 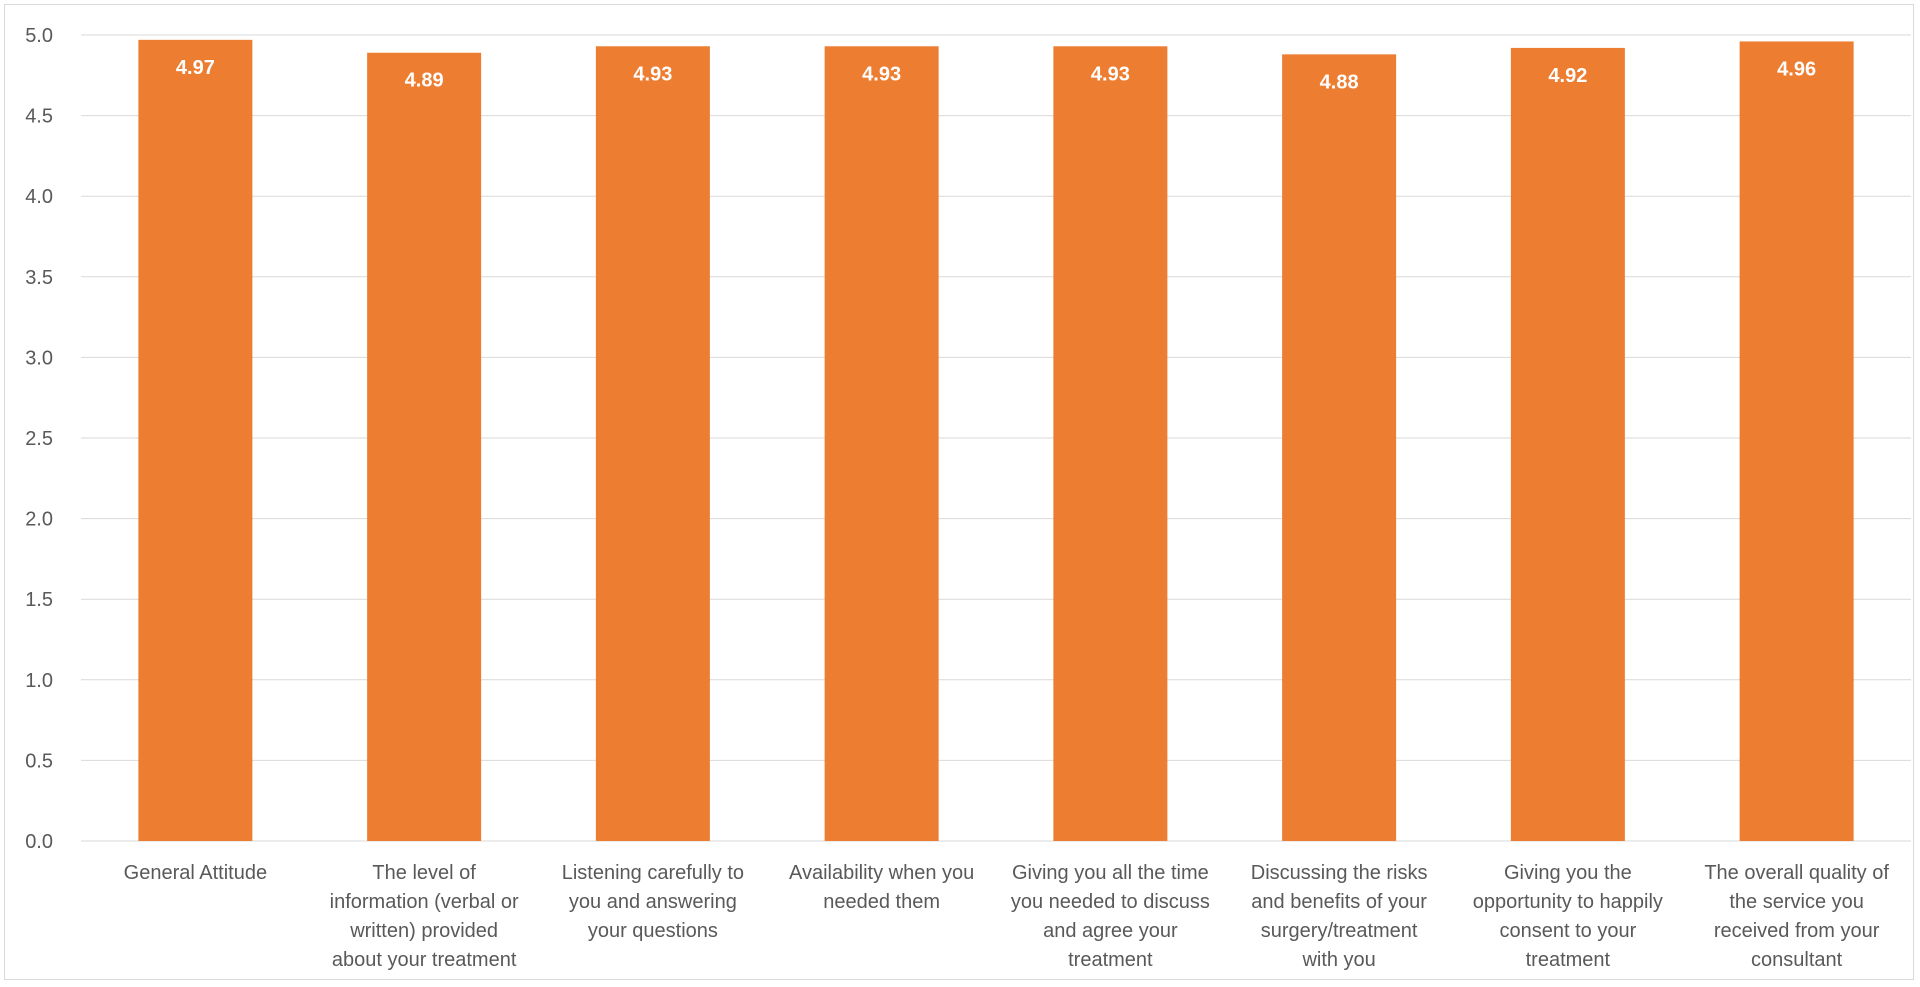 I want to click on y-tick-label: 4.5, so click(x=39, y=117).